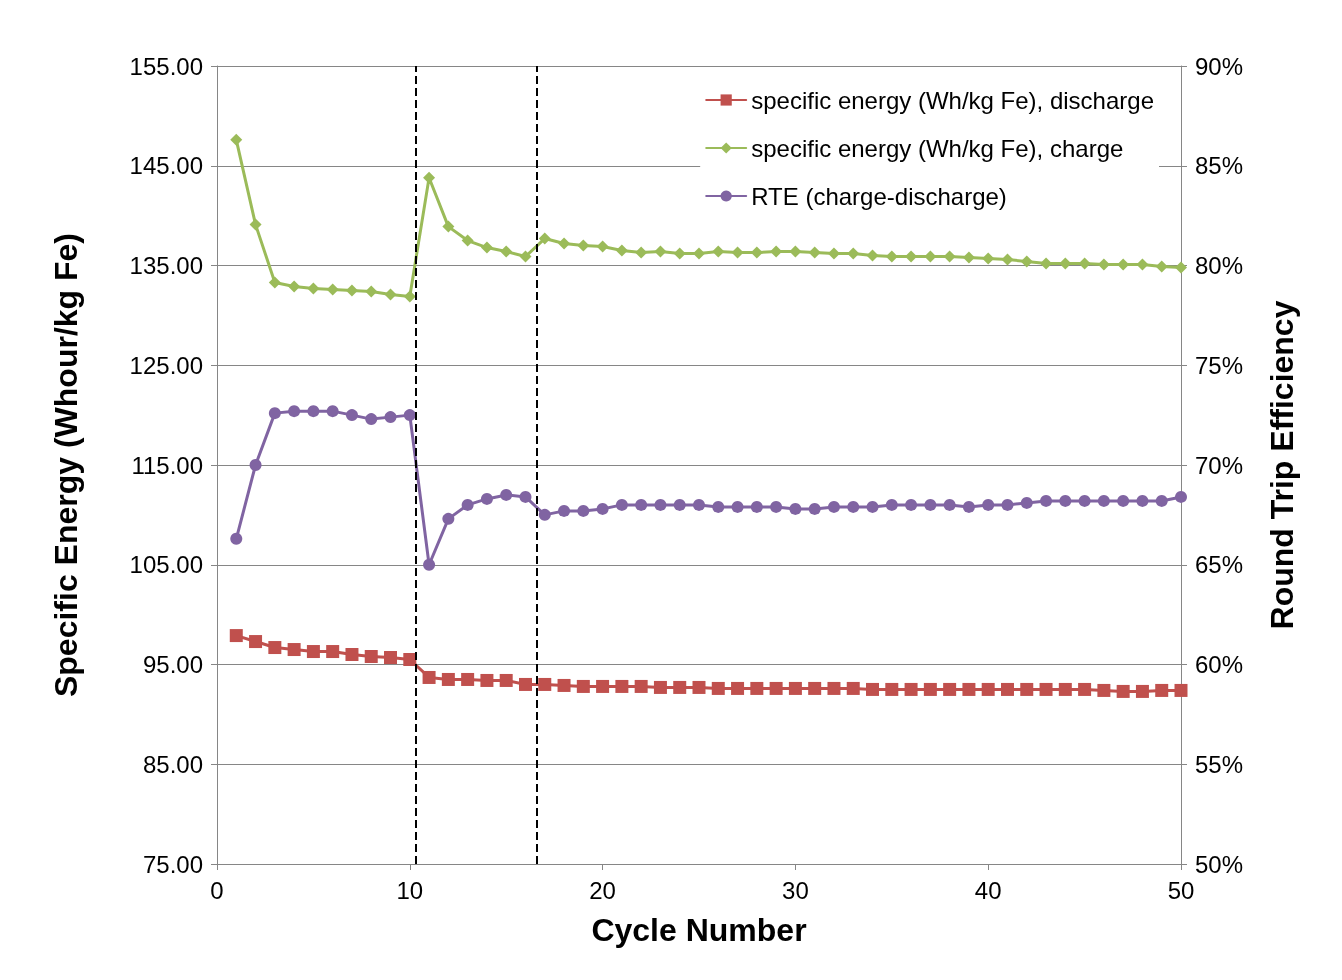 Image resolution: width=1342 pixels, height=980 pixels. I want to click on y-axis-title: Specific Energy (Whour/kg Fe), so click(66, 465).